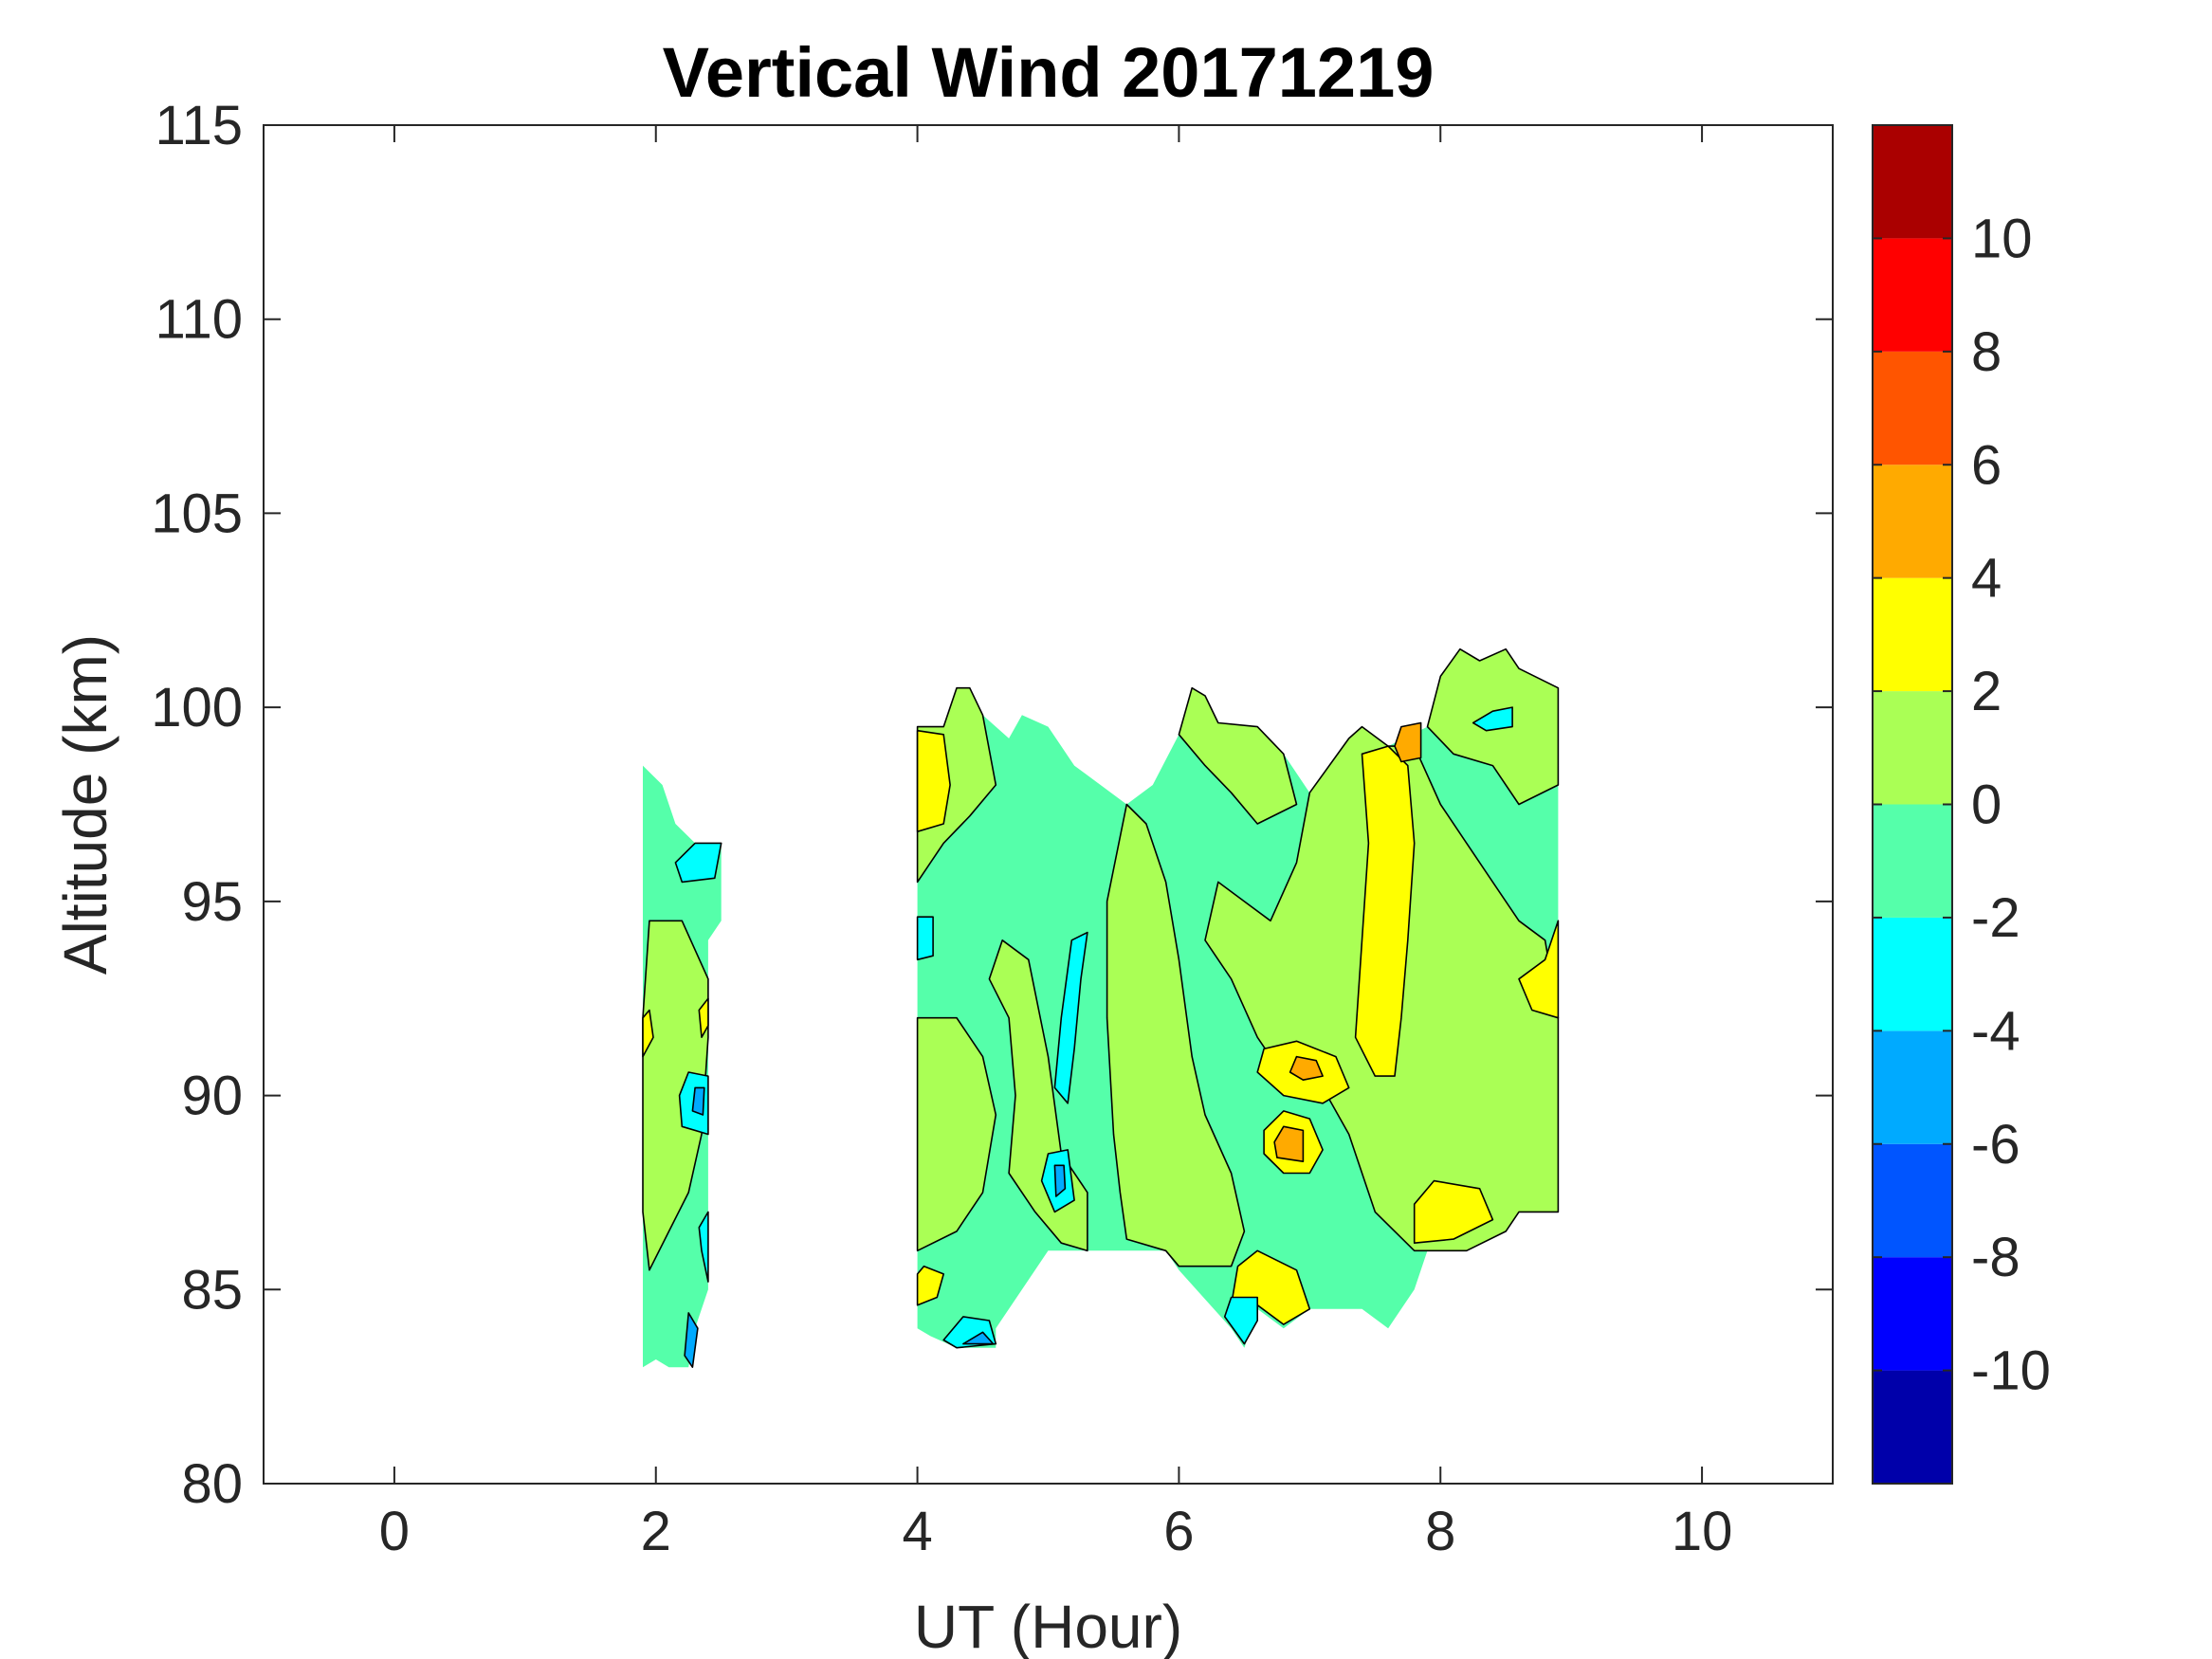 The height and width of the screenshot is (1659, 2212). What do you see at coordinates (1961, 804) in the screenshot?
I see `colorbar: -10 -8 -6 -4 -2 0 2 4 6 8 10` at bounding box center [1961, 804].